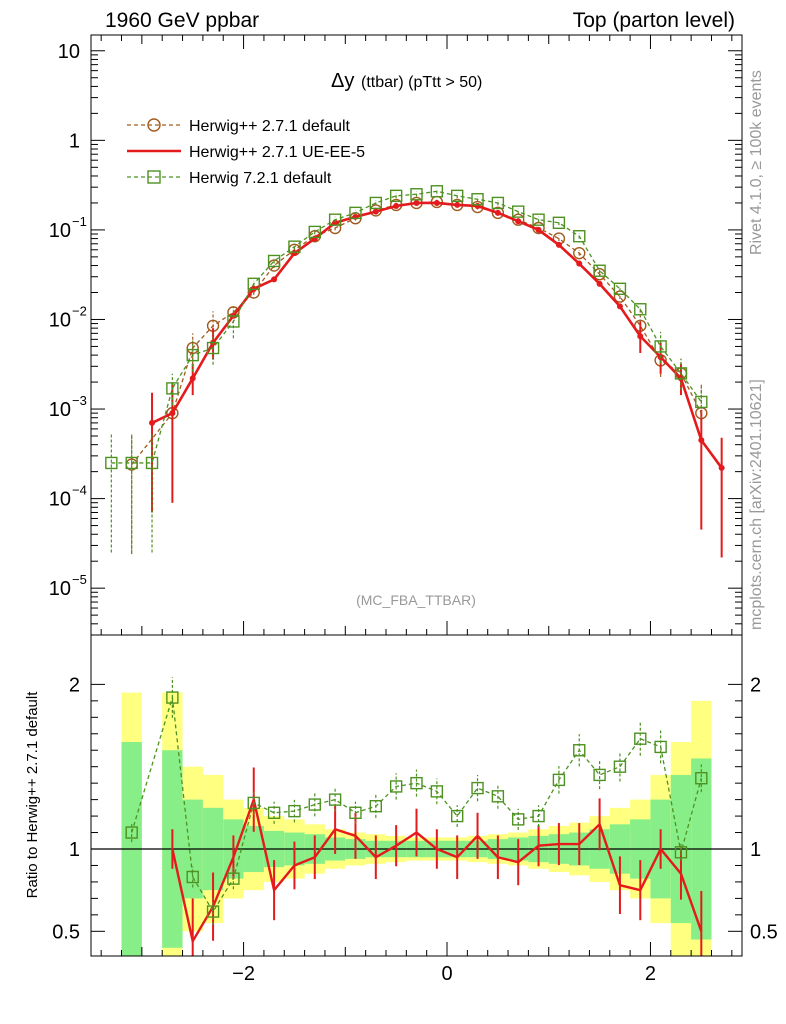 The width and height of the screenshot is (786, 1024). I want to click on y-tick-label: 2, so click(74, 685).